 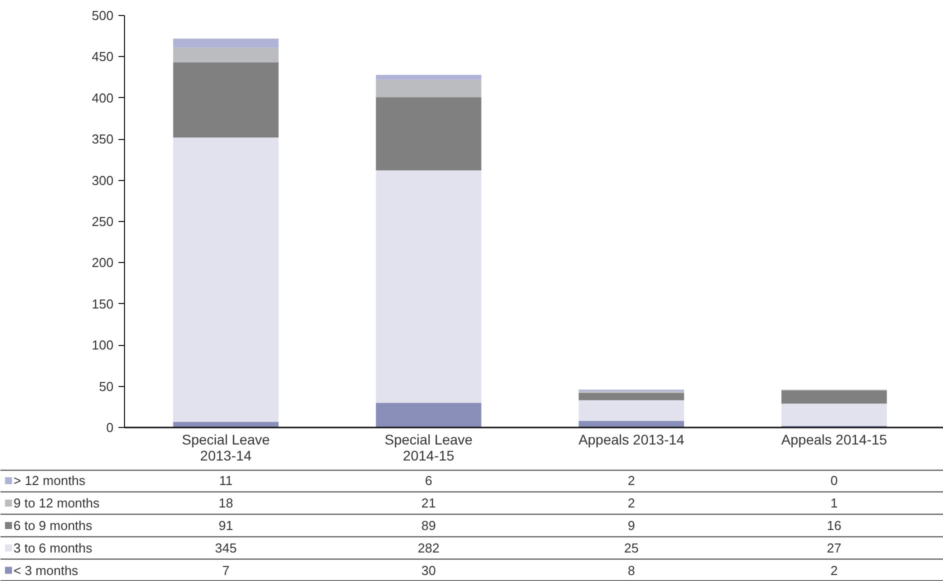 What do you see at coordinates (631, 570) in the screenshot?
I see `data-label: 8` at bounding box center [631, 570].